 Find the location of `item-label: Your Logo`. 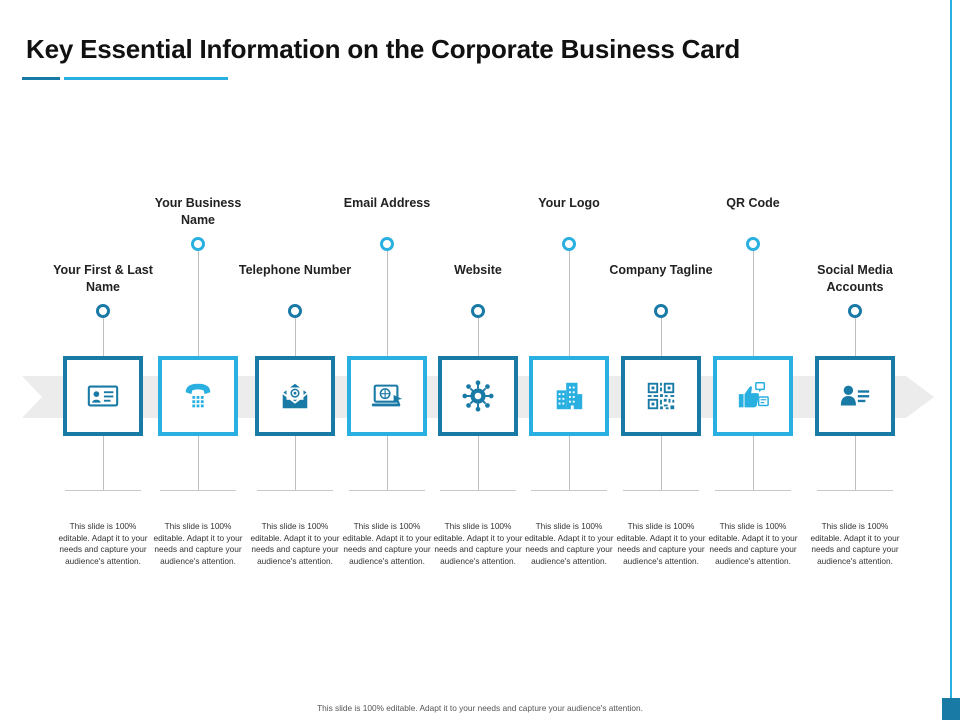

item-label: Your Logo is located at coordinates (569, 203).